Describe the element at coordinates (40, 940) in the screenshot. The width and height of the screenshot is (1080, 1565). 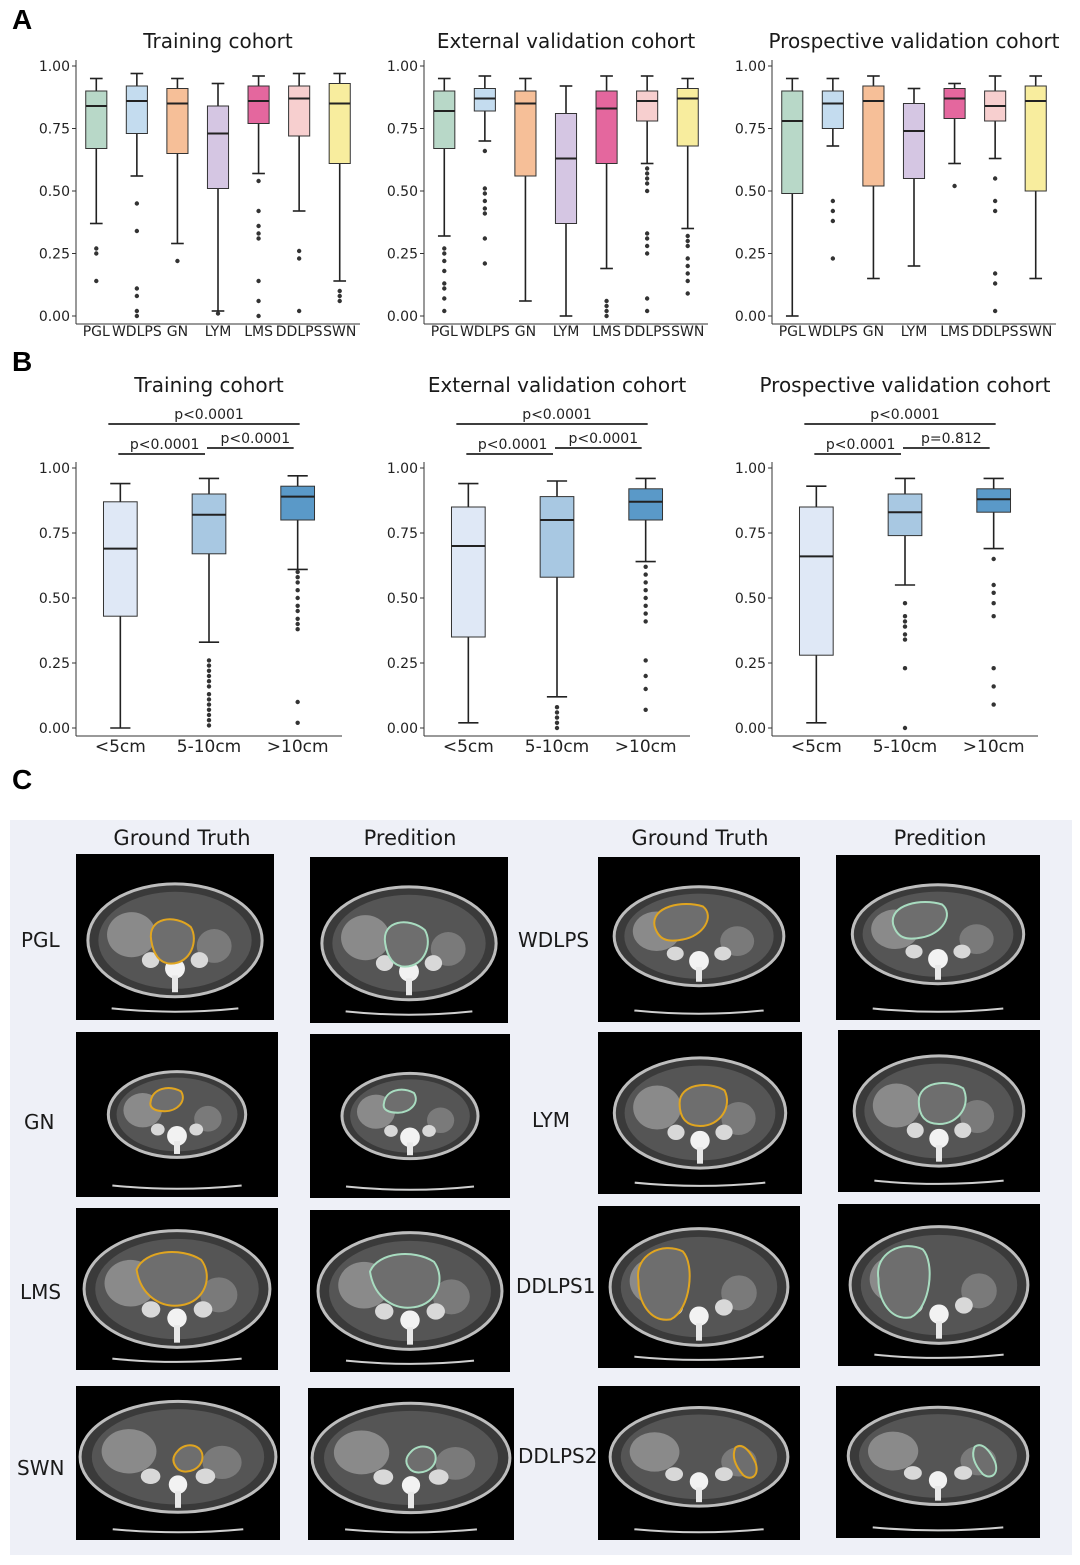
I see `row-label: PGL` at that location.